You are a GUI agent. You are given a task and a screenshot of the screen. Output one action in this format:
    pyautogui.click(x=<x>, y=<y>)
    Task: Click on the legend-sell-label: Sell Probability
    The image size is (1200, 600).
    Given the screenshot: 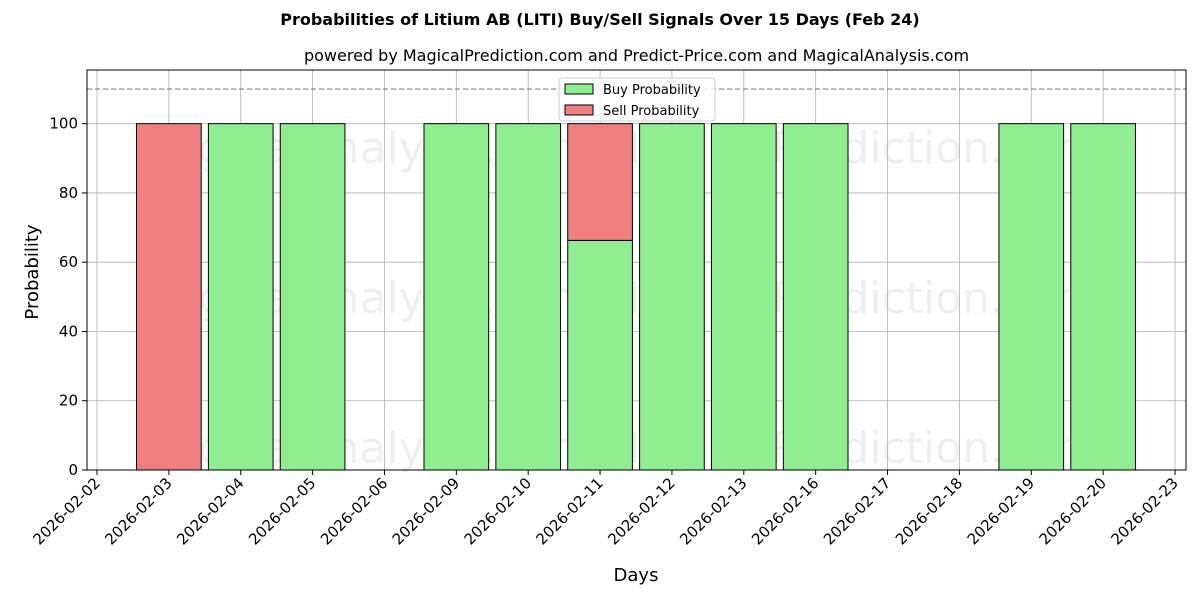 What is the action you would take?
    pyautogui.click(x=651, y=111)
    